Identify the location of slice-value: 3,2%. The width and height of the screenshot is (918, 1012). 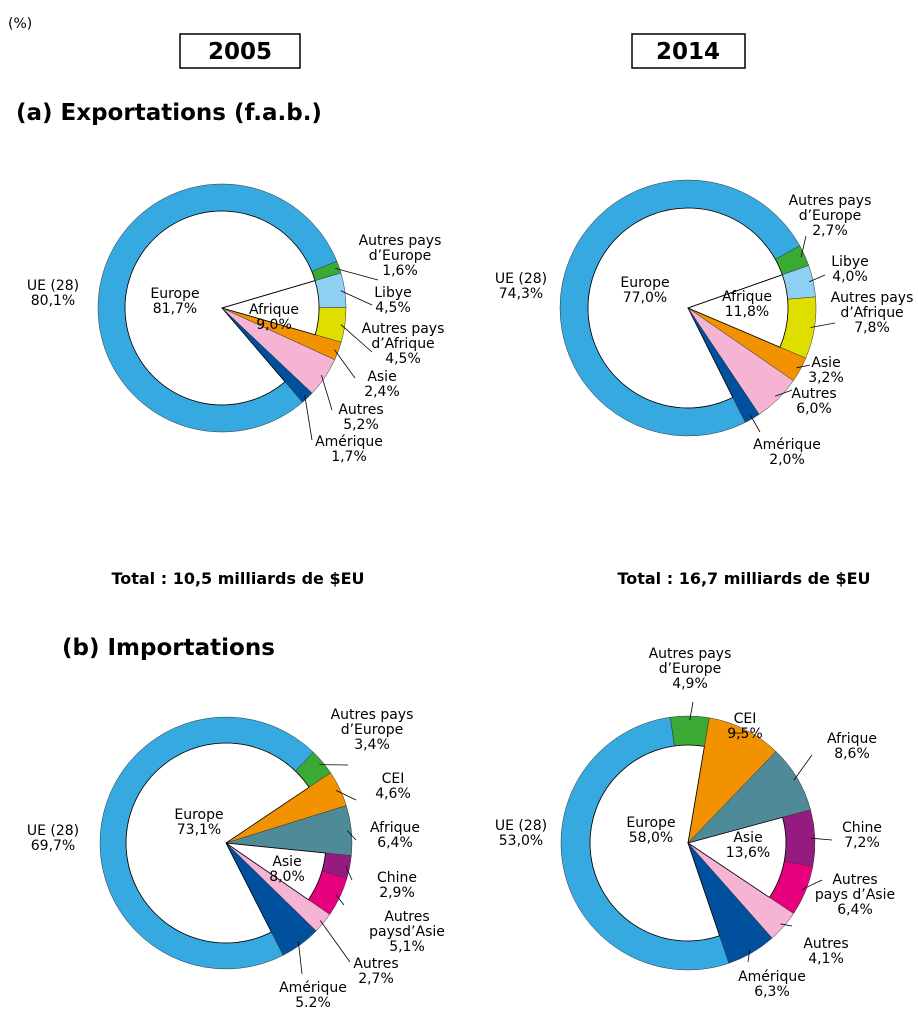
(826, 378).